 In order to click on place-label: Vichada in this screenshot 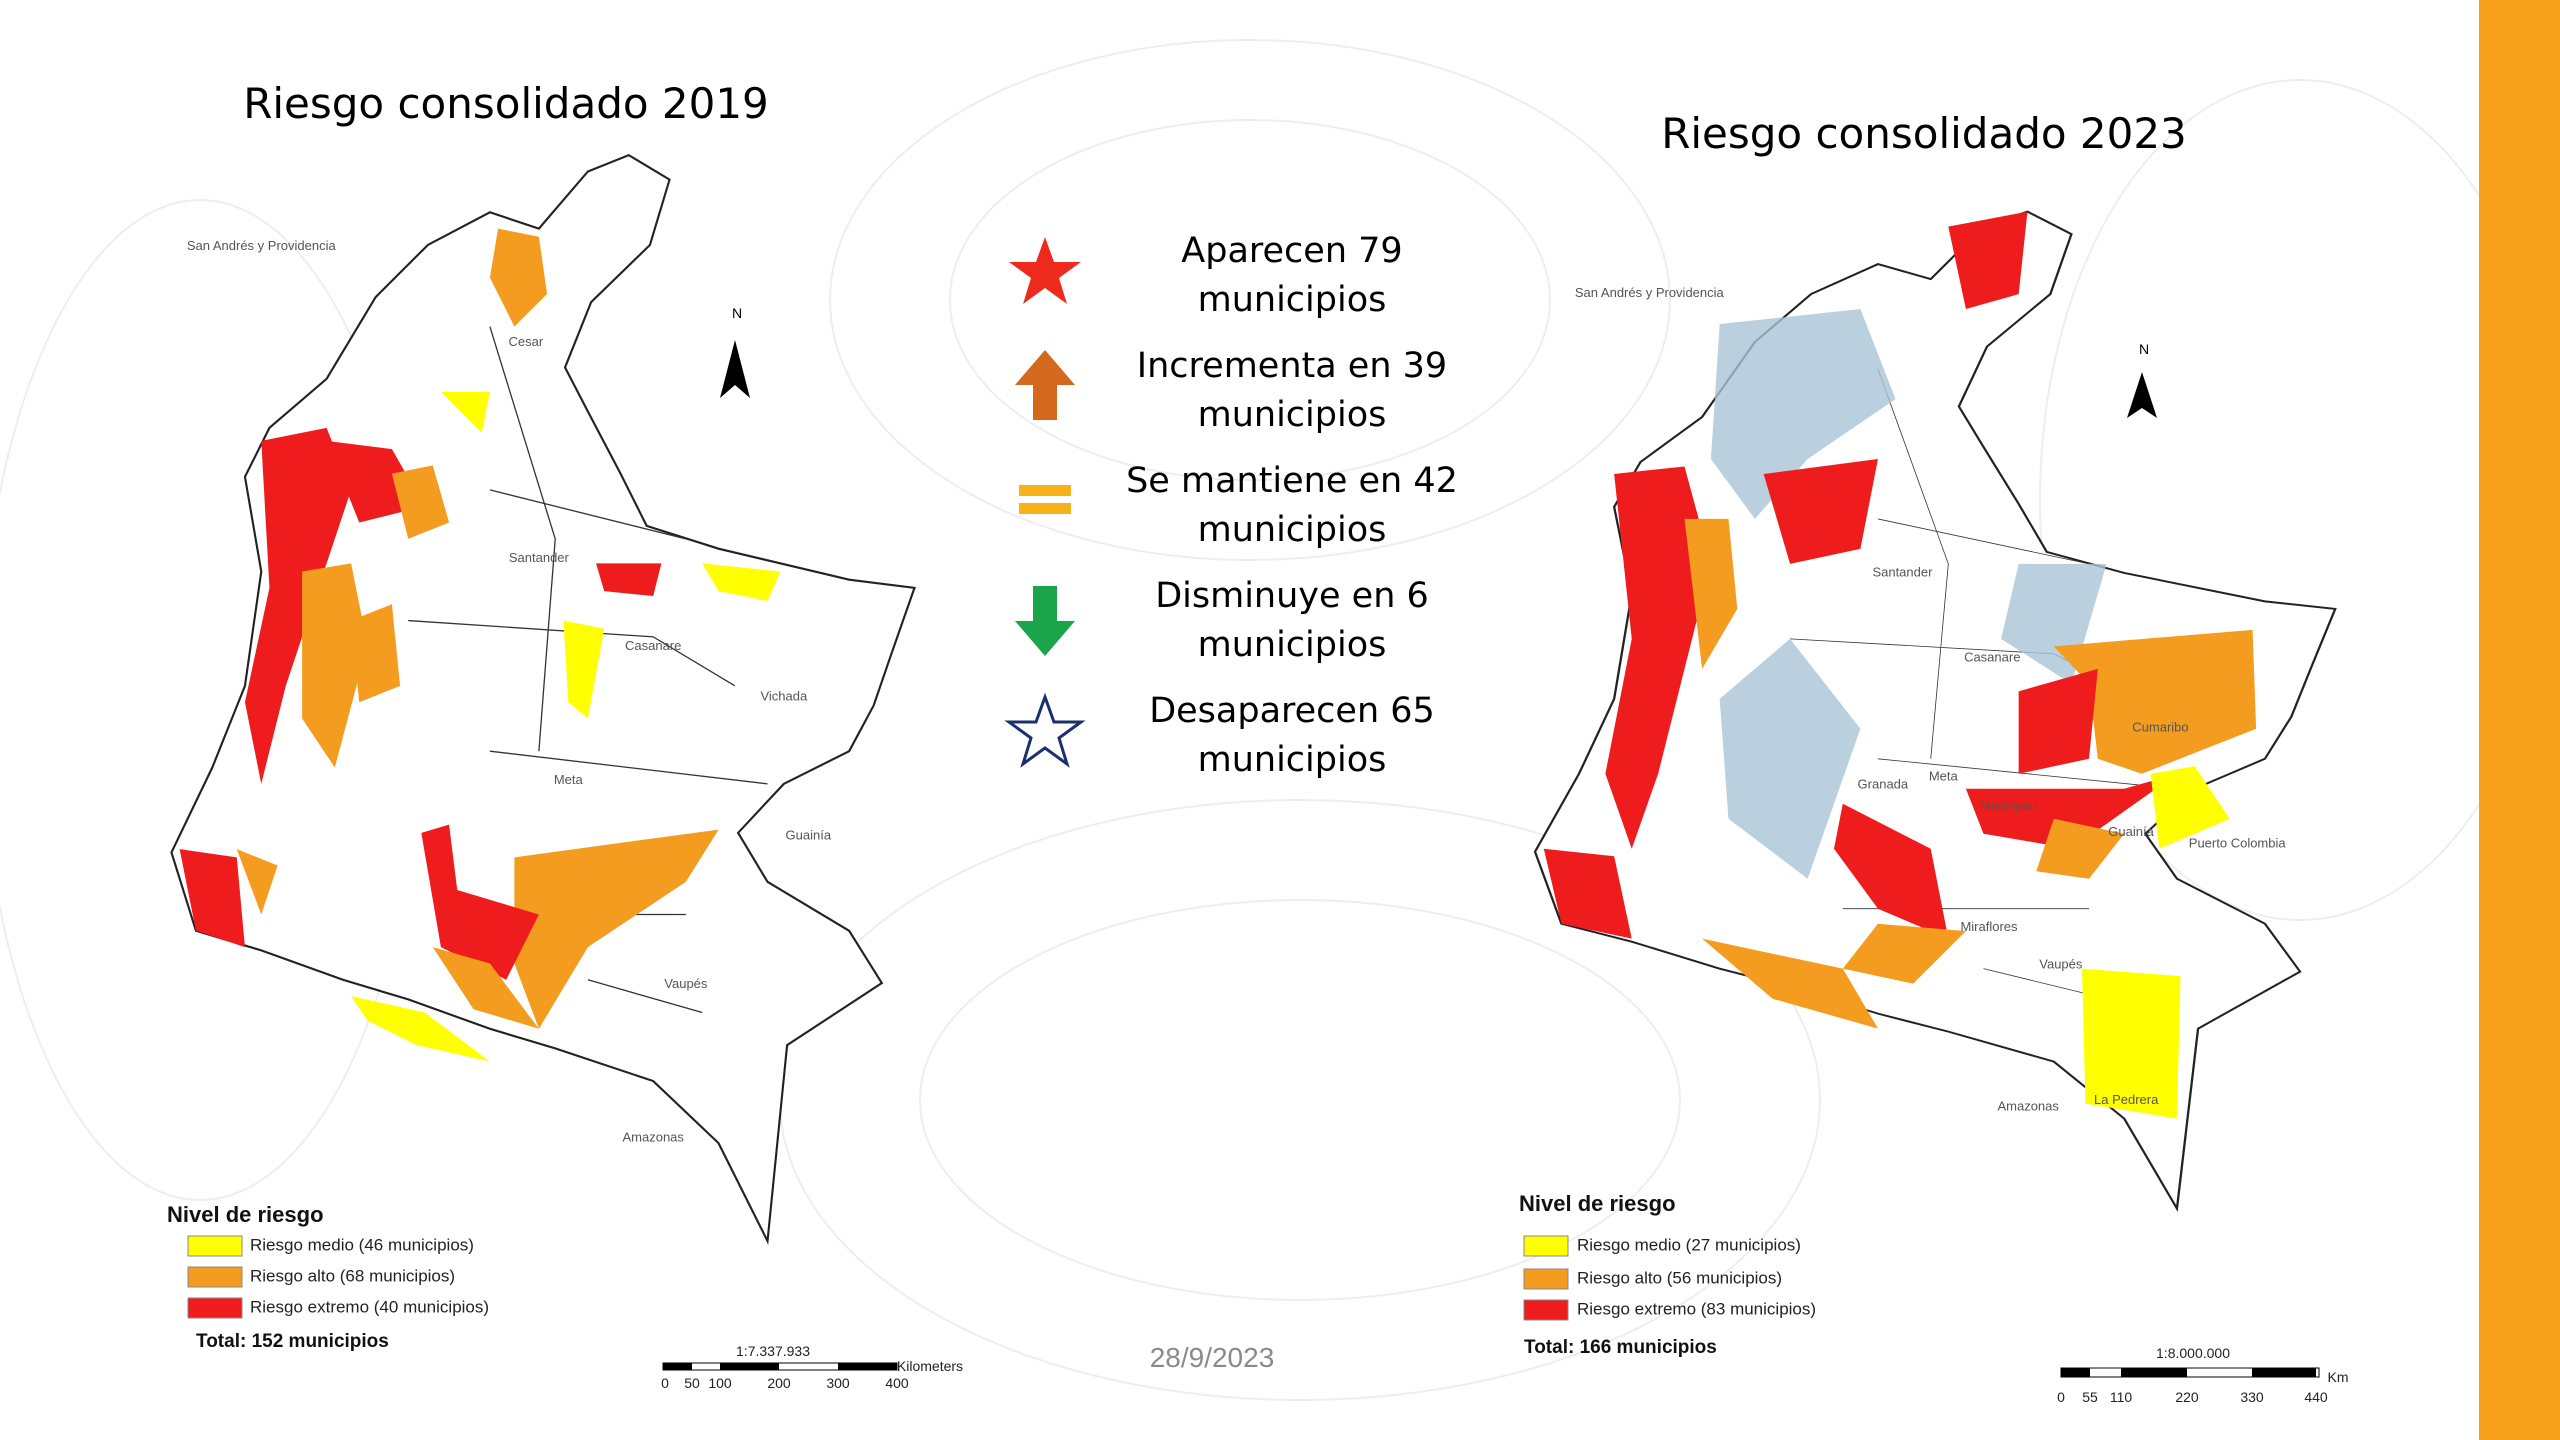, I will do `click(784, 696)`.